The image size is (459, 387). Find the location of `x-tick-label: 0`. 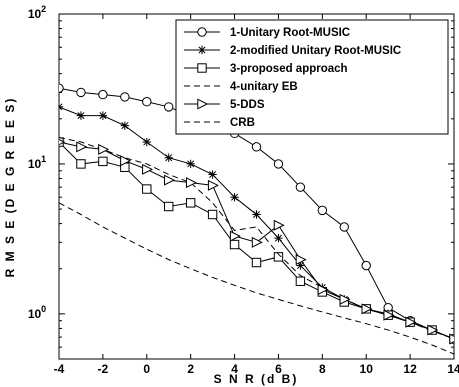

x-tick-label: 0 is located at coordinates (146, 369).